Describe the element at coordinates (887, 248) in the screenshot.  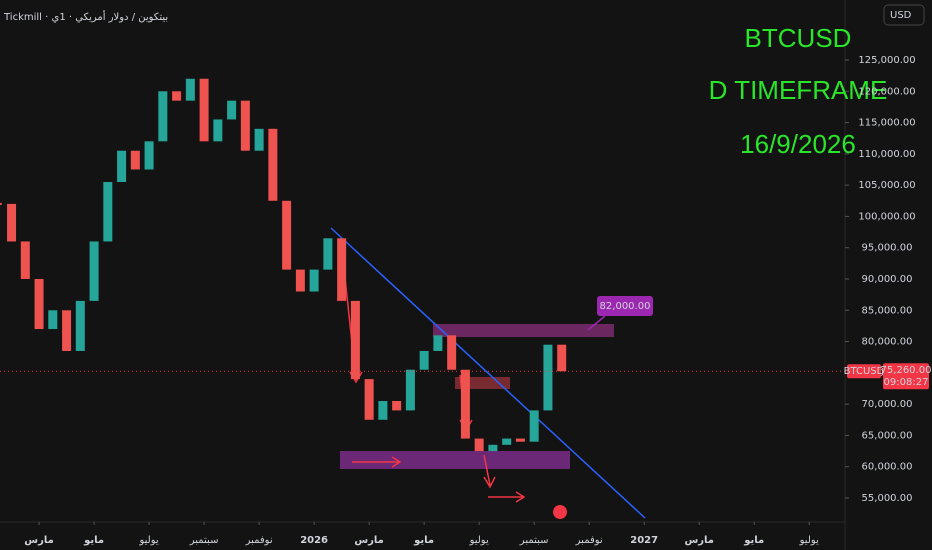
I see `y-tick-label: 95,000.00` at that location.